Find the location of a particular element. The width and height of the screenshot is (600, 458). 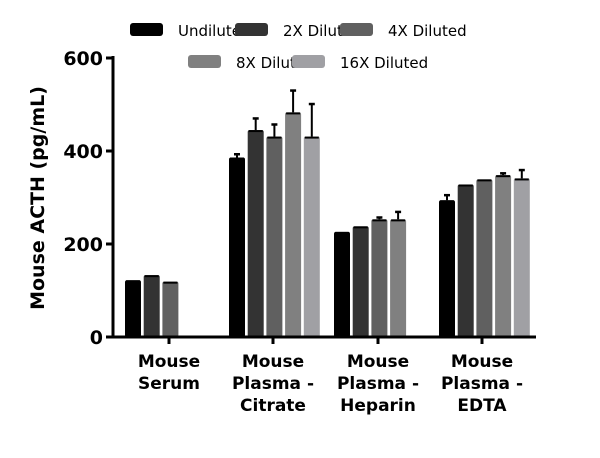

y-tick-label: 200 is located at coordinates (83, 245).